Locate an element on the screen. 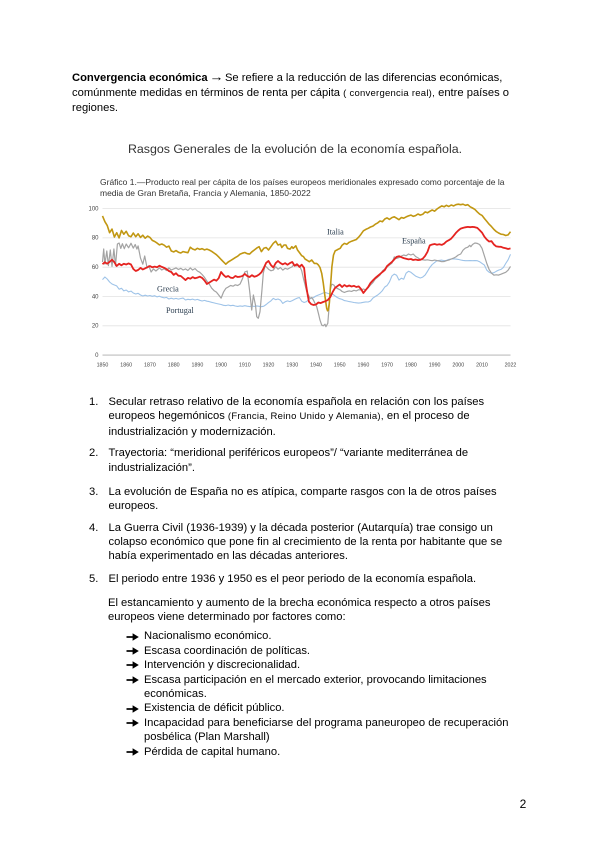 The width and height of the screenshot is (600, 848). svg-text: 1970 is located at coordinates (387, 365).